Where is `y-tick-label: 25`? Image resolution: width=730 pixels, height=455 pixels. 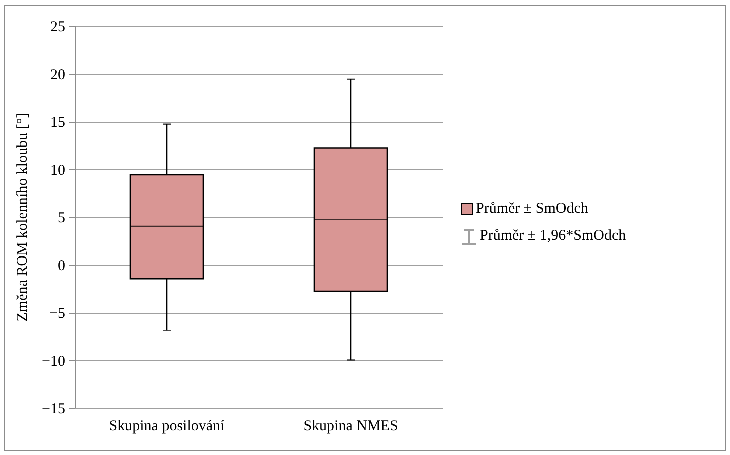 y-tick-label: 25 is located at coordinates (58, 28).